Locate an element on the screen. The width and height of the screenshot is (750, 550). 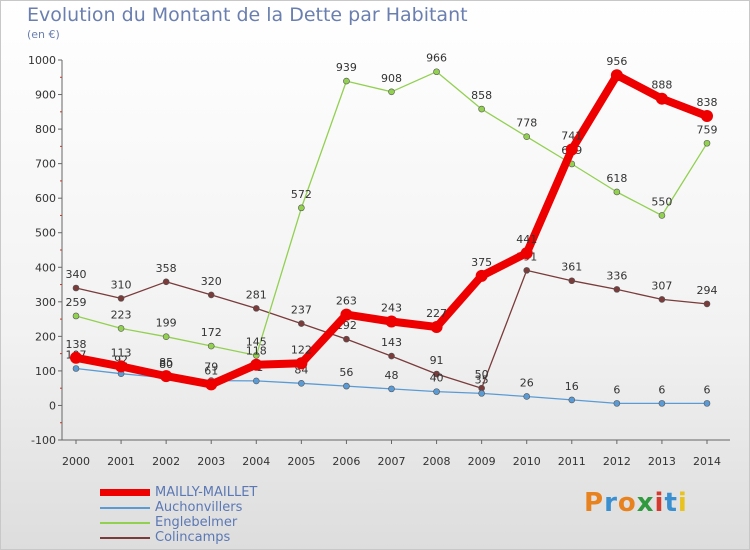
x-tick-label: 2006 is located at coordinates (346, 461).